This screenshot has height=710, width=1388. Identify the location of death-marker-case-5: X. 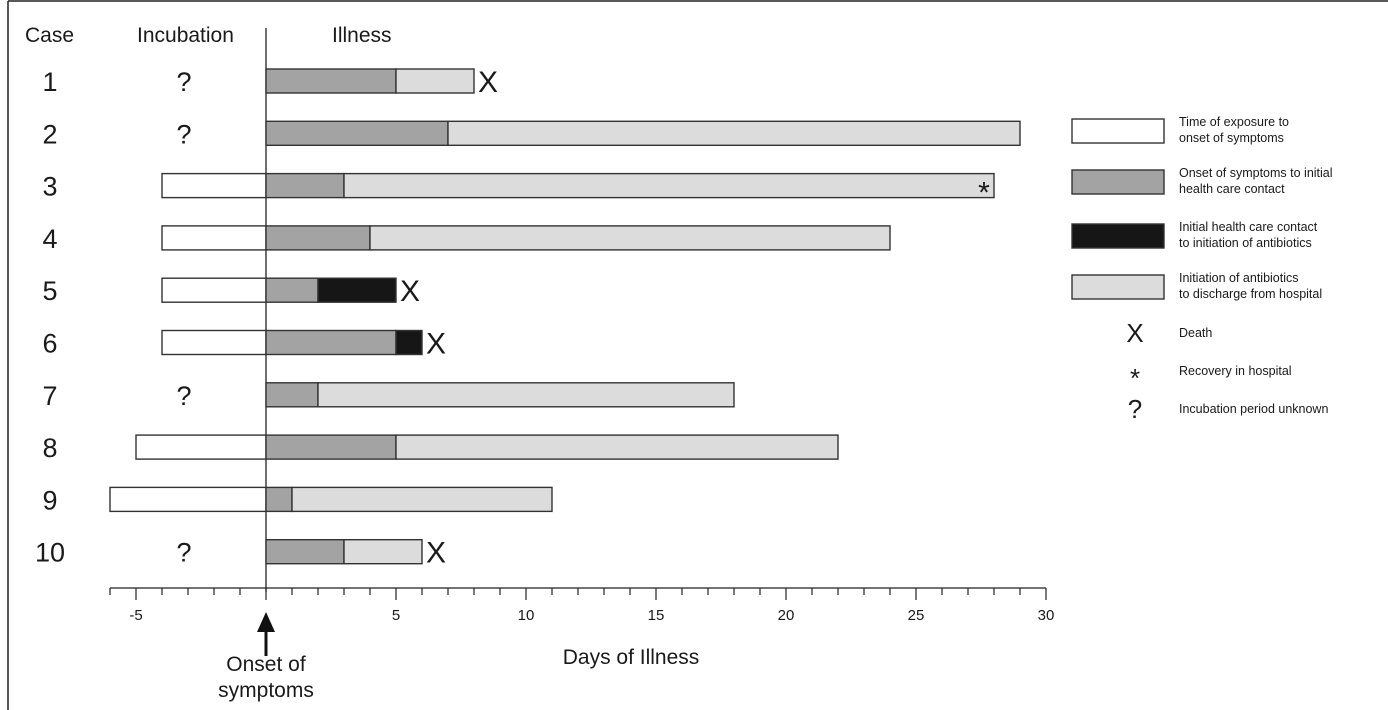
(410, 291).